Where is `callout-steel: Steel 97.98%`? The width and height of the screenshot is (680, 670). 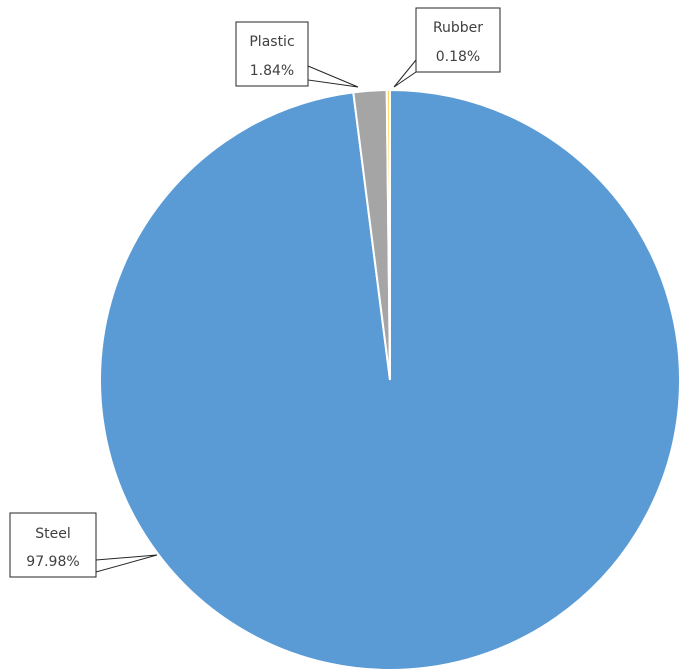 callout-steel: Steel 97.98% is located at coordinates (53, 545).